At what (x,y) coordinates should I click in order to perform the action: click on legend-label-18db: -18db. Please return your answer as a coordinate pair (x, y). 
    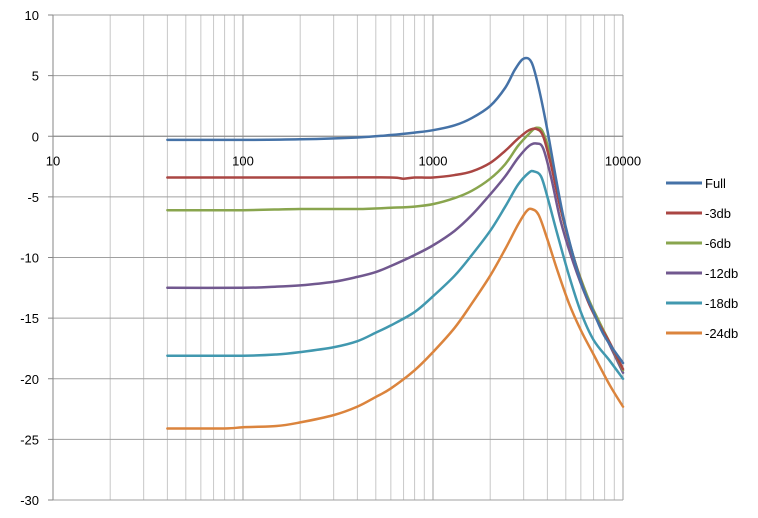
    Looking at the image, I should click on (721, 303).